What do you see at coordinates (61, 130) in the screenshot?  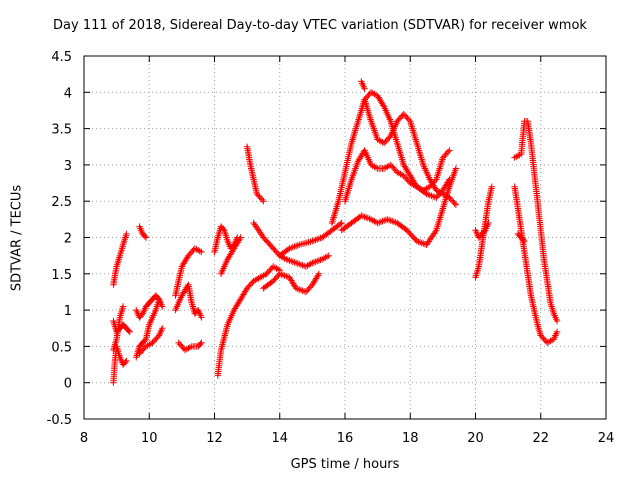 I see `y-tick-label: 3.5` at bounding box center [61, 130].